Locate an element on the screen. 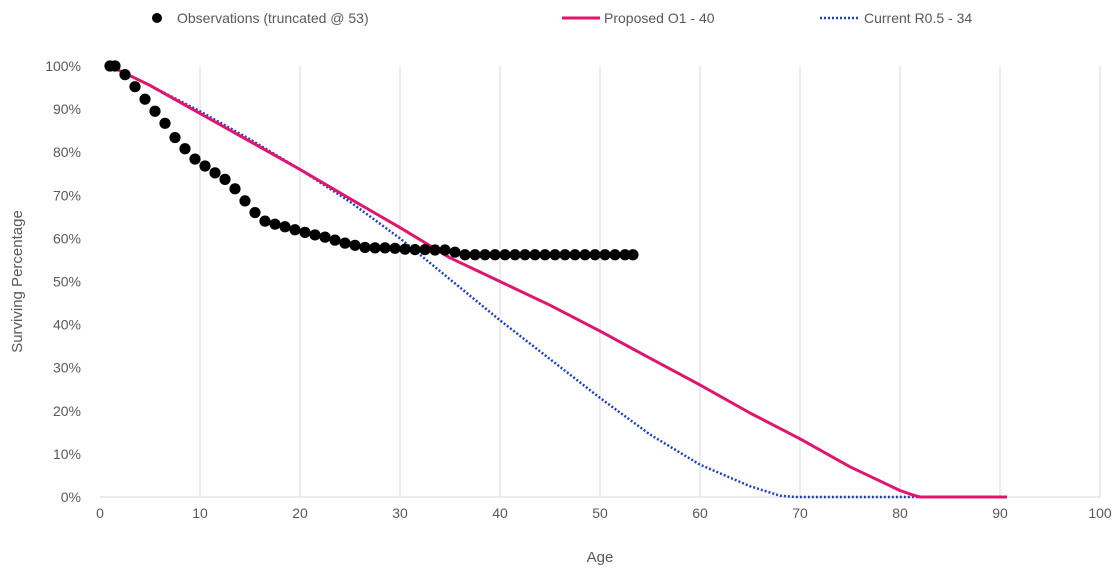 The image size is (1112, 568). x-tick-label: 70 is located at coordinates (800, 513).